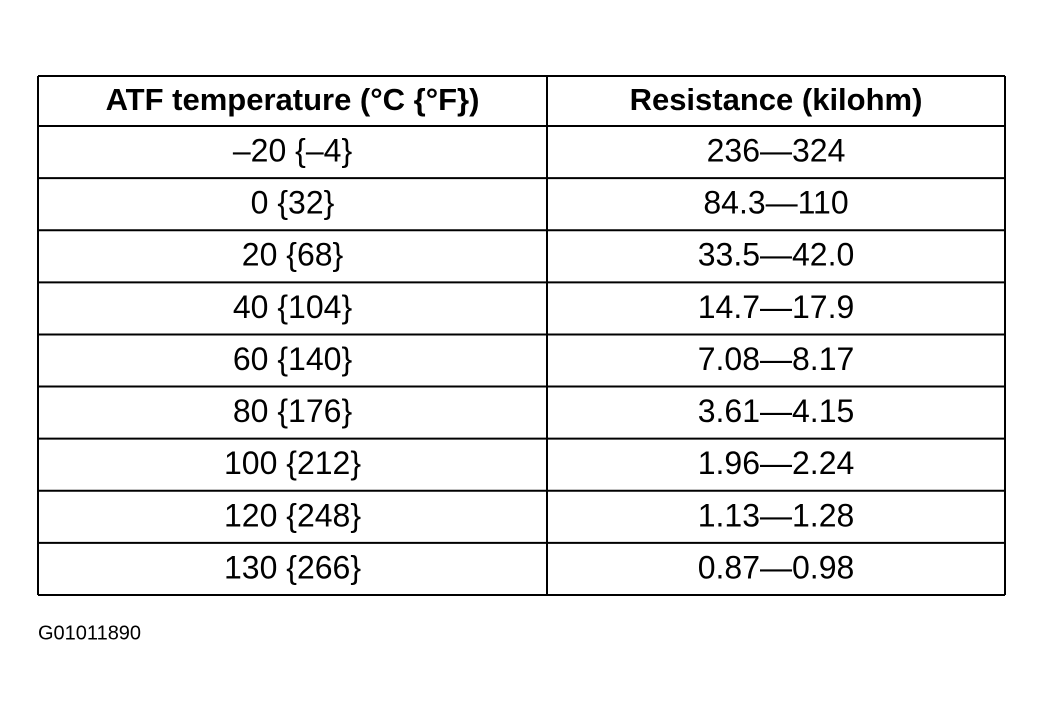 This screenshot has height=716, width=1044. What do you see at coordinates (776, 411) in the screenshot?
I see `table-cell: 3.61—4.15` at bounding box center [776, 411].